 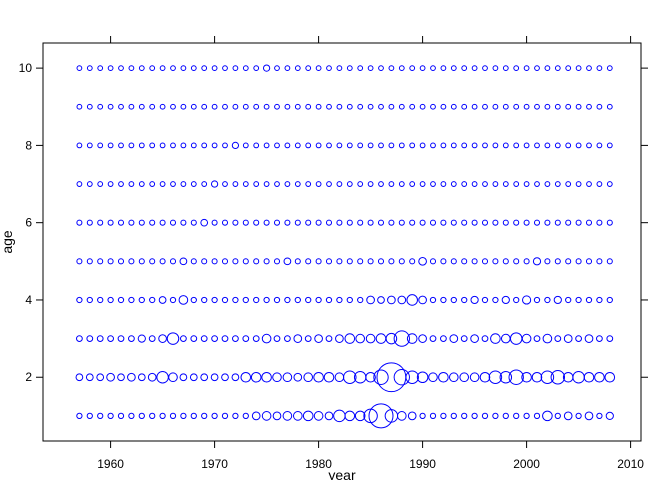 What do you see at coordinates (26, 68) in the screenshot?
I see `y-tick-label: 10` at bounding box center [26, 68].